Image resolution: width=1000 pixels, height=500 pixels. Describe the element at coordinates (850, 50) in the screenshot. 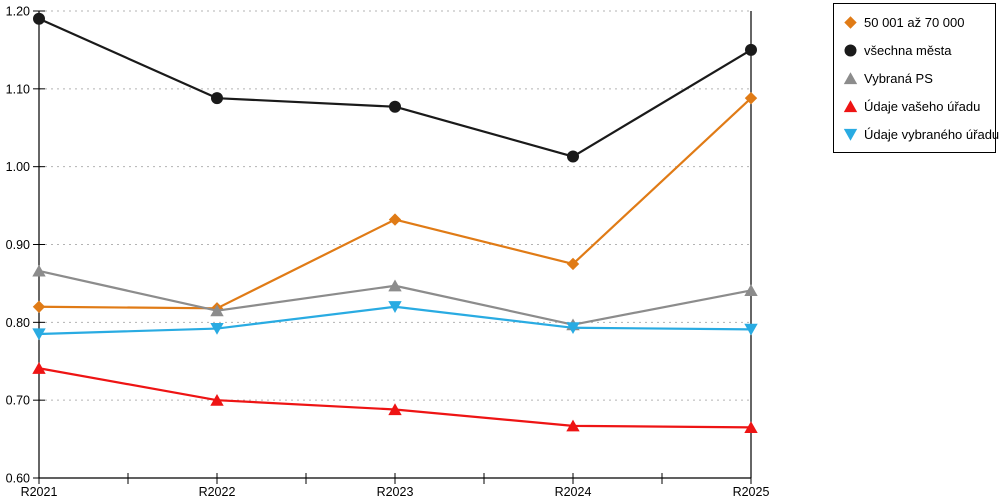

I see `circle-marker-icon` at that location.